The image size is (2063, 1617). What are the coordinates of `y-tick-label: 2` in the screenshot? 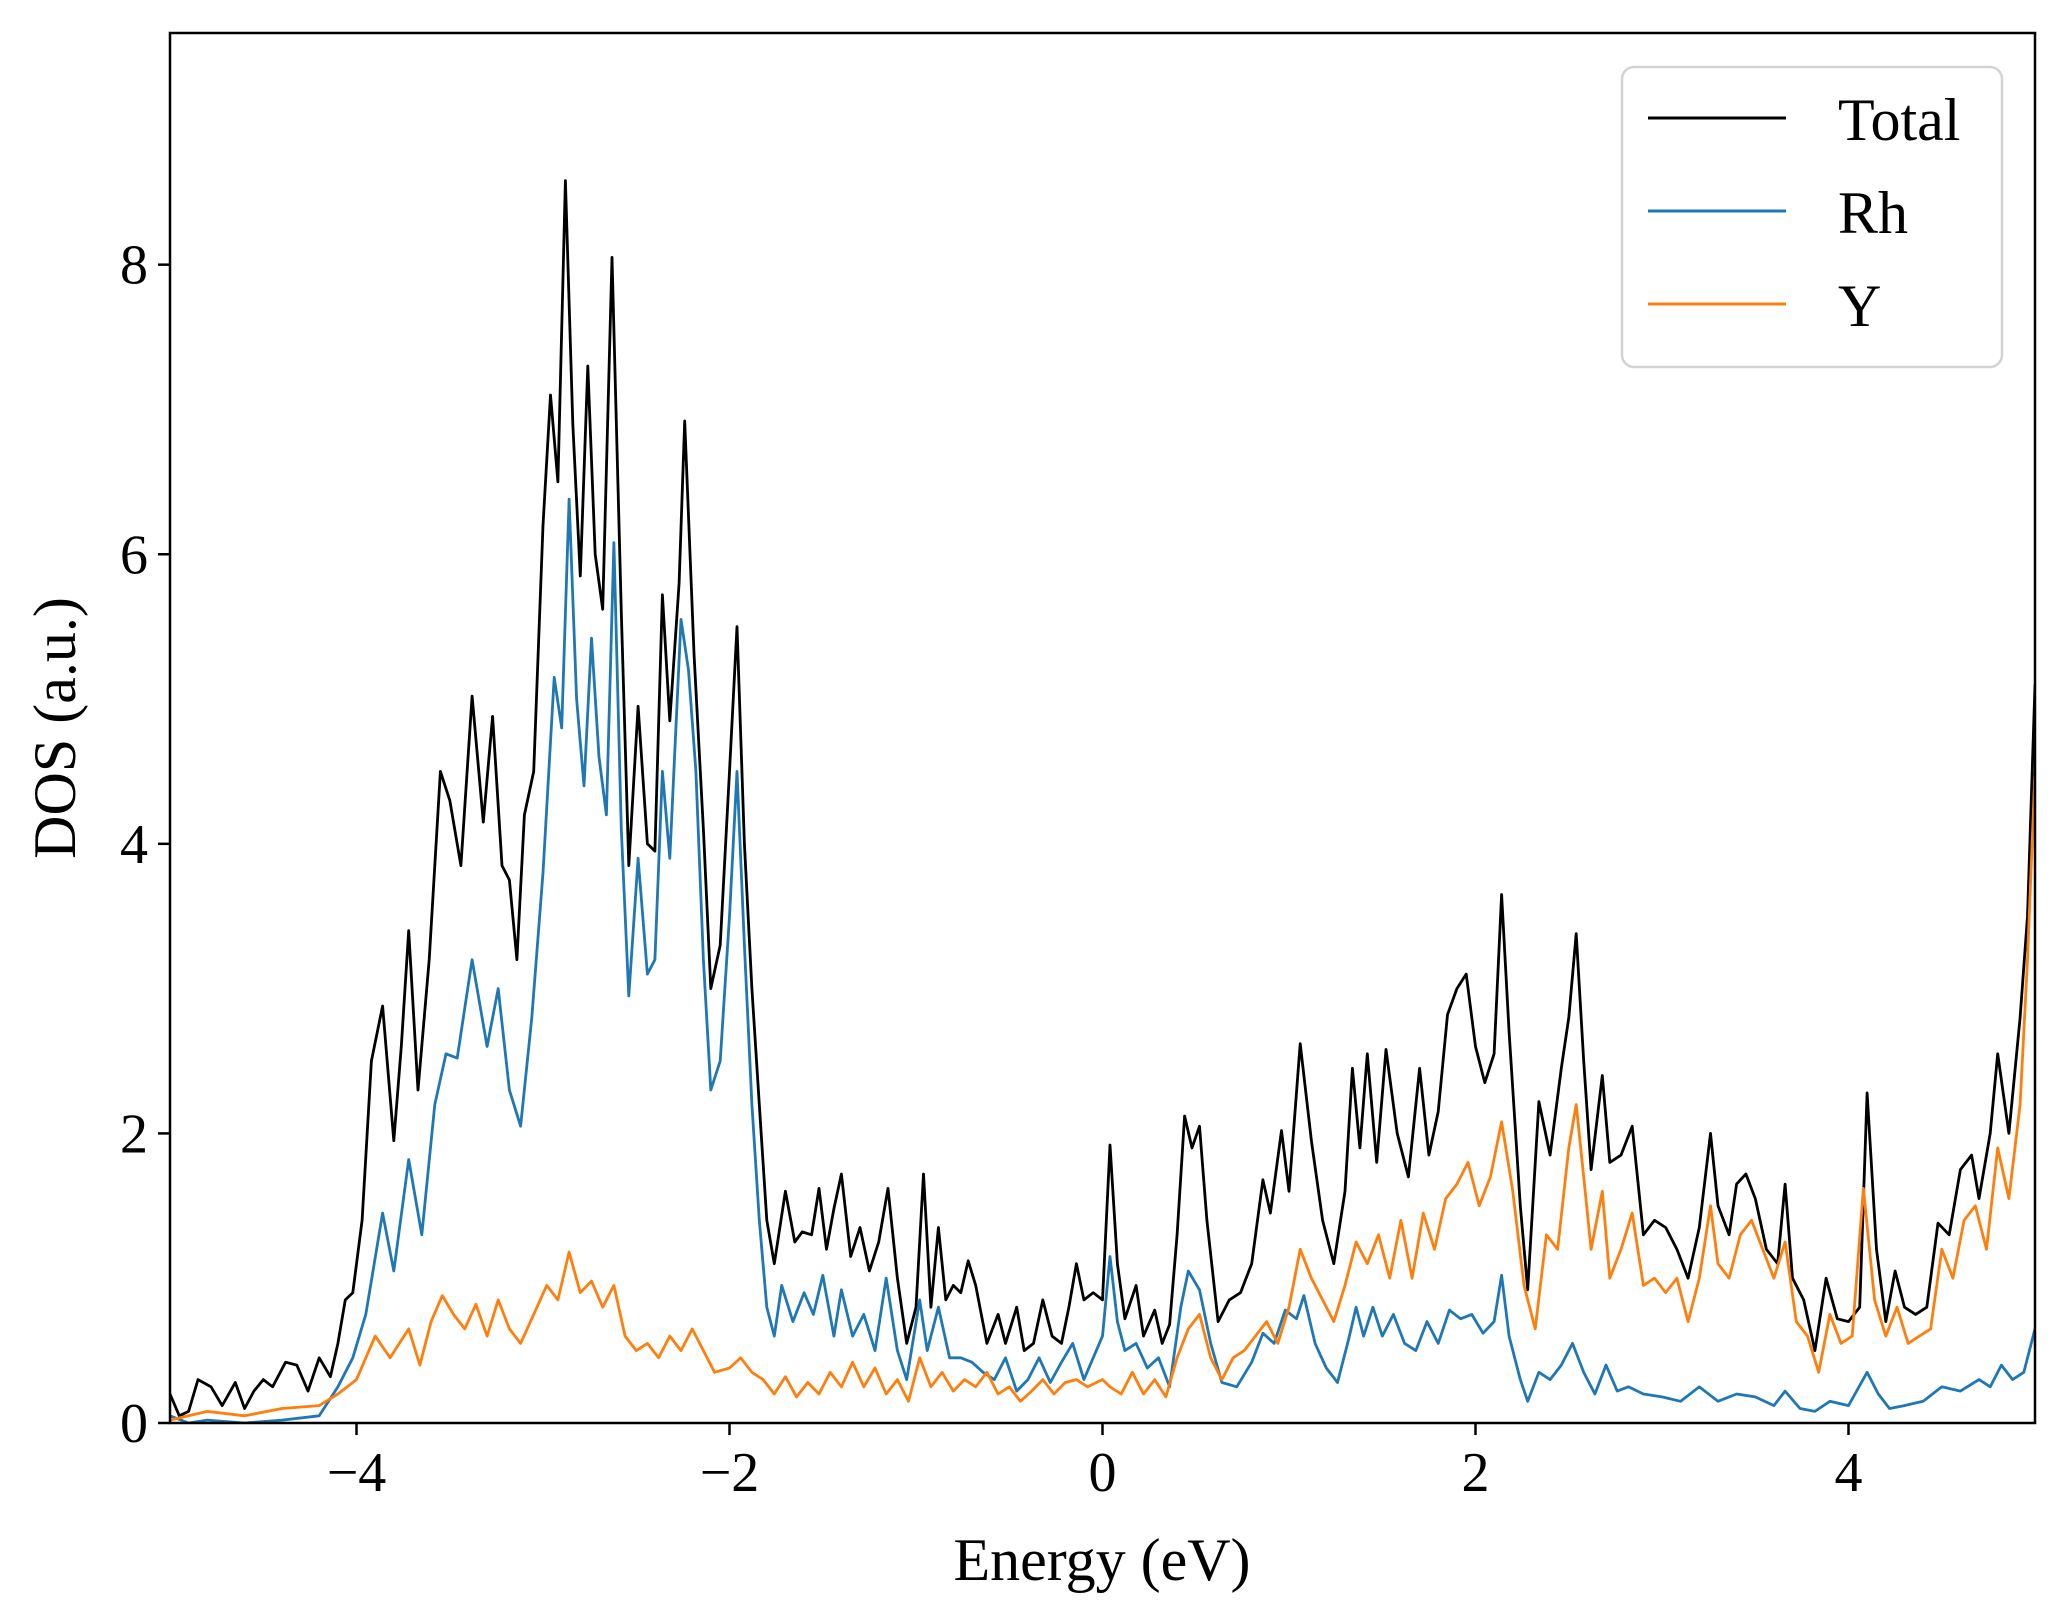 It's located at (134, 1134).